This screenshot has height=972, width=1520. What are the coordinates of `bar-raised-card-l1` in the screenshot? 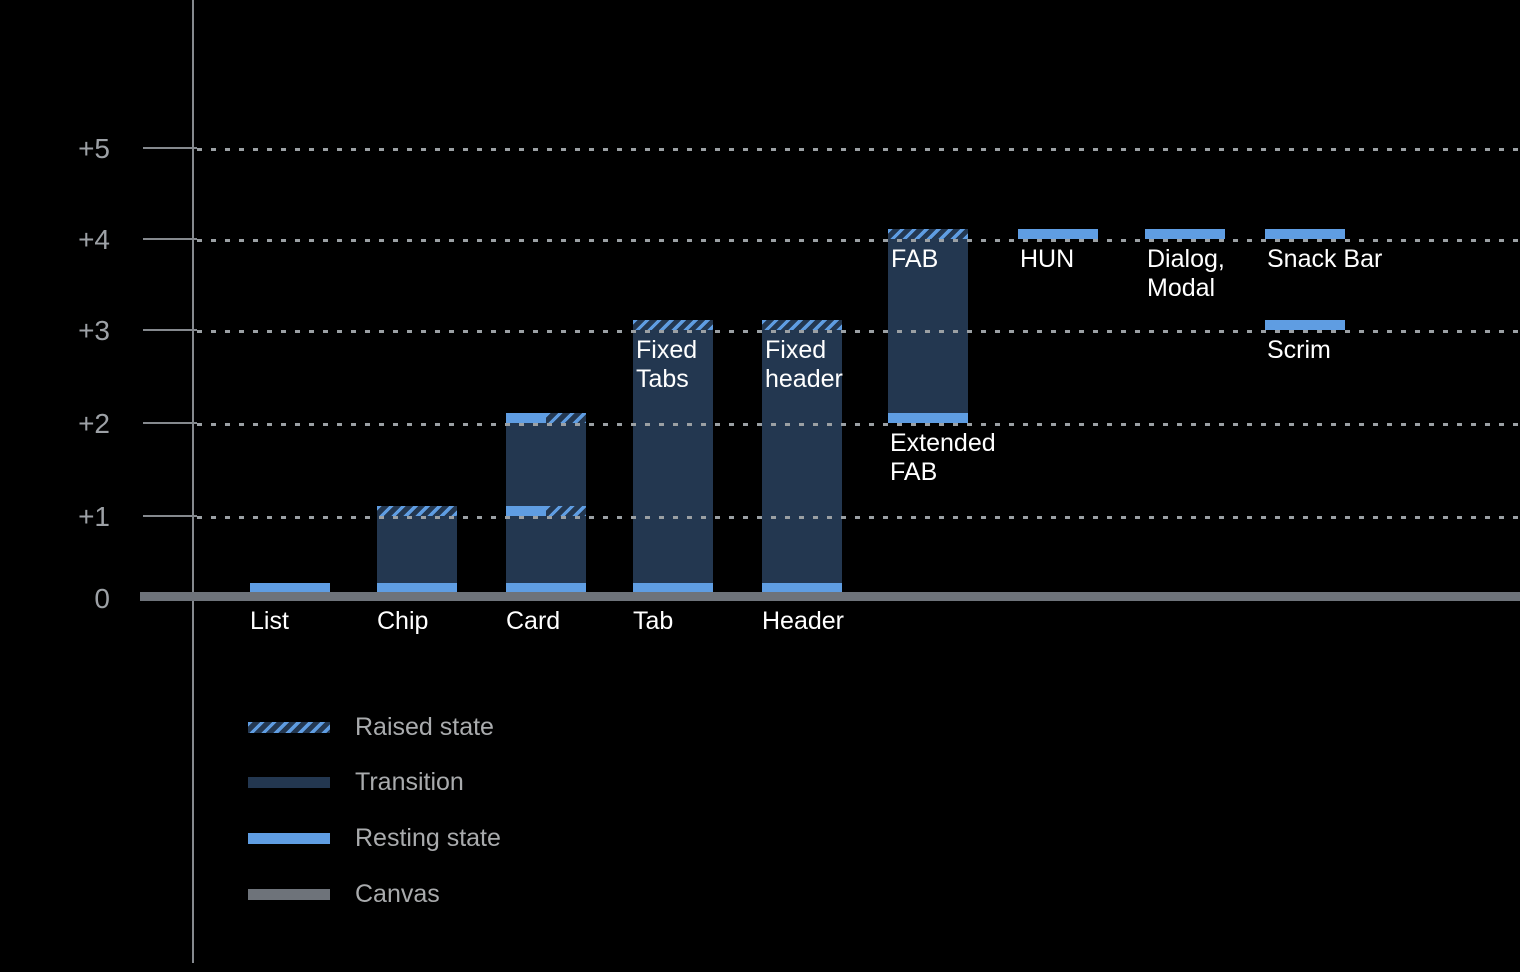 It's located at (566, 511).